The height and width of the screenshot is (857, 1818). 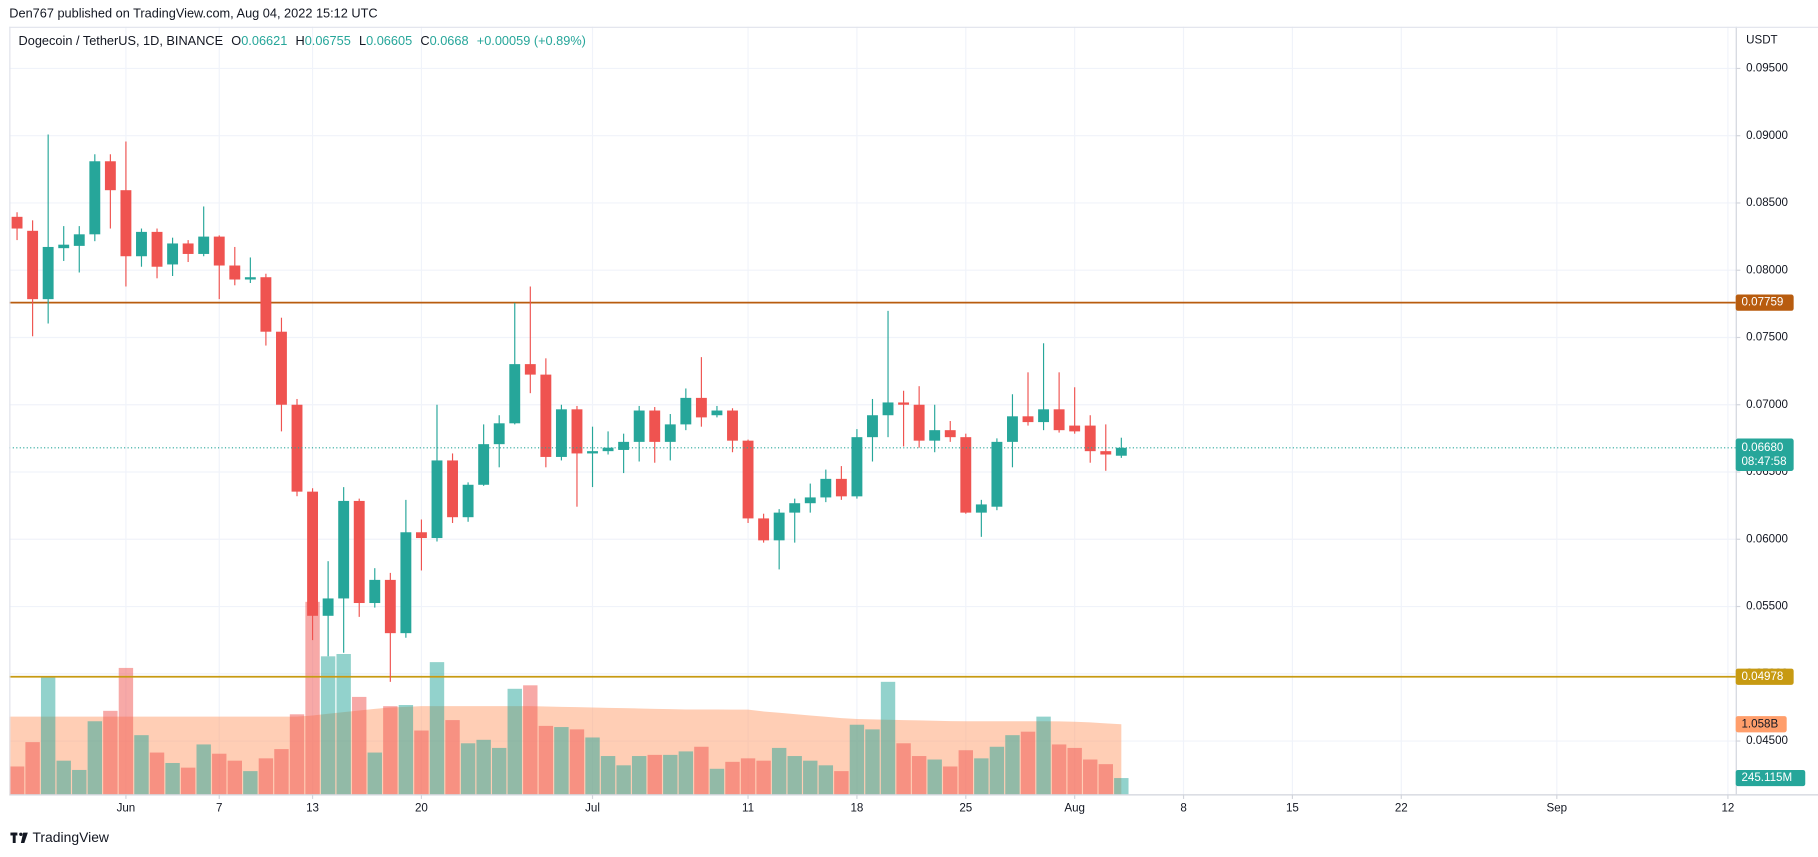 What do you see at coordinates (1762, 41) in the screenshot?
I see `currency: USDT` at bounding box center [1762, 41].